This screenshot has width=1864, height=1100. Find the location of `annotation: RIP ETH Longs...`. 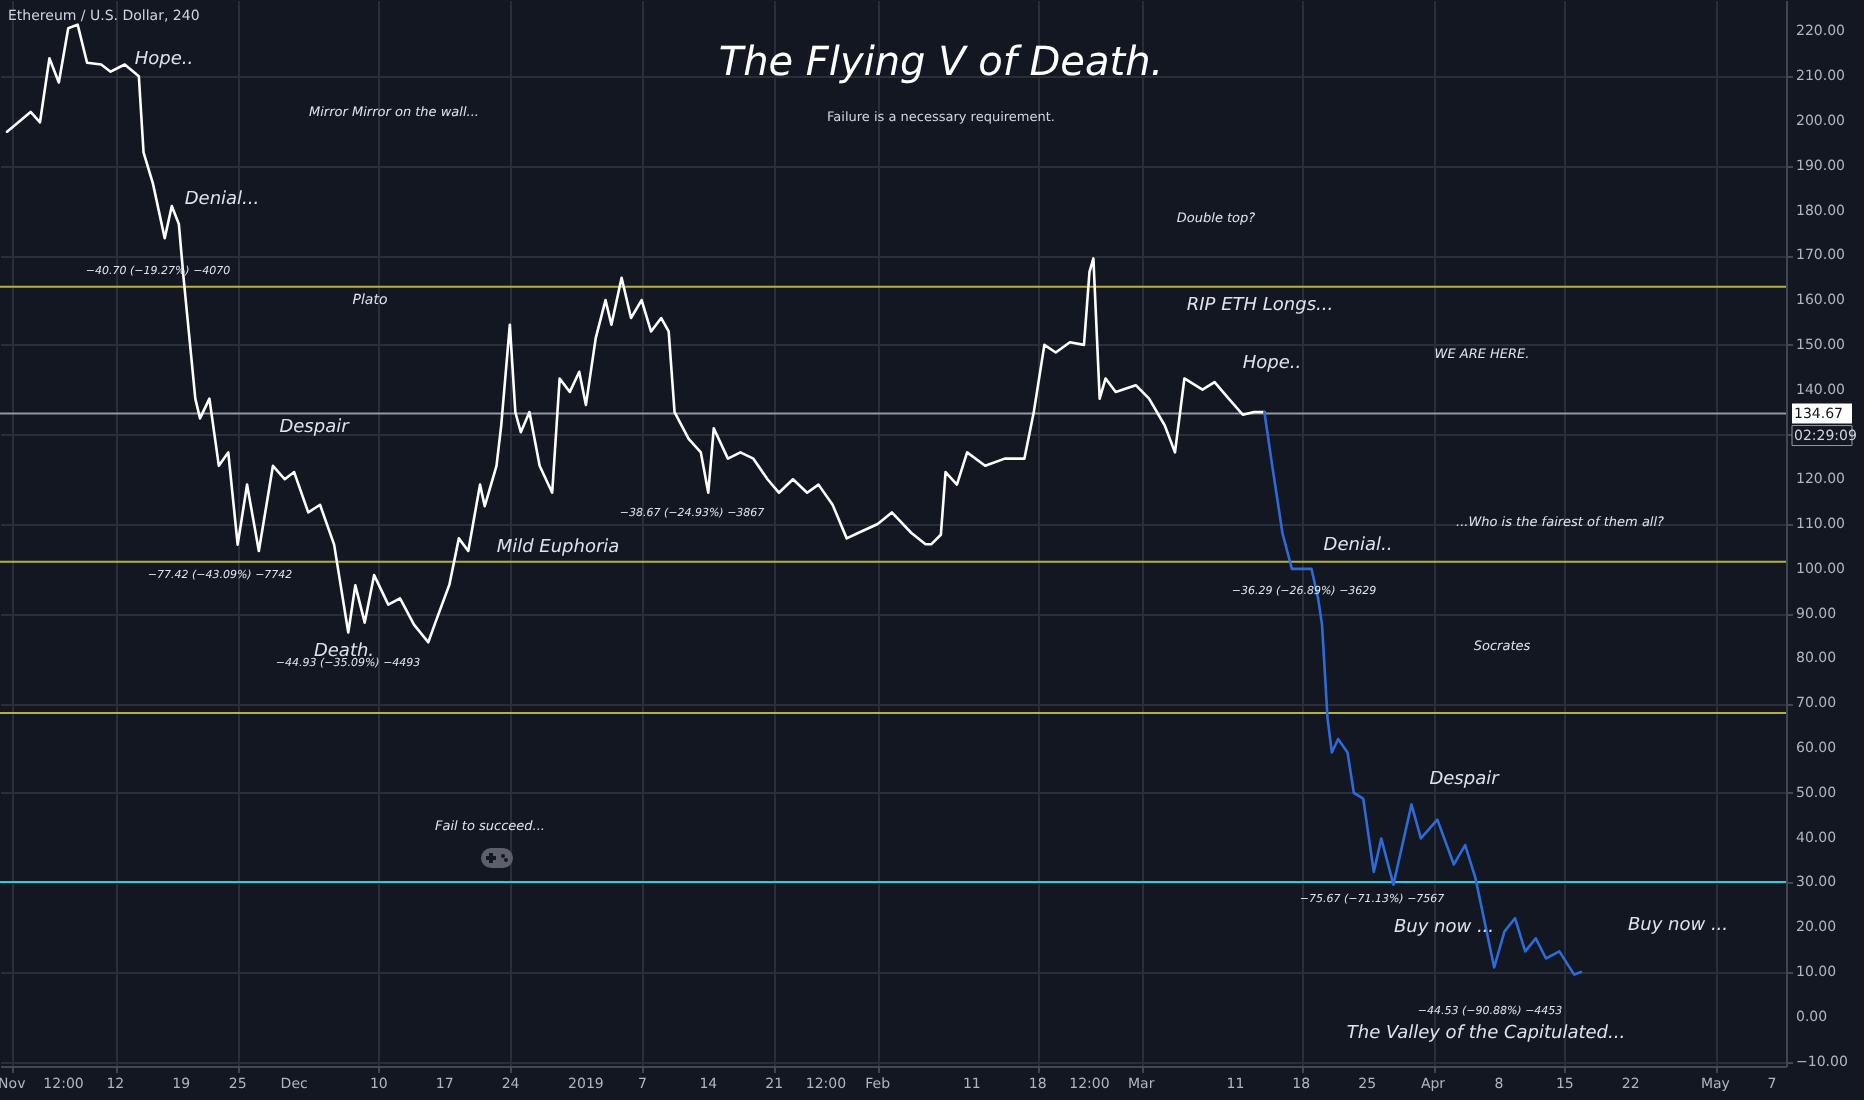

annotation: RIP ETH Longs... is located at coordinates (1260, 306).